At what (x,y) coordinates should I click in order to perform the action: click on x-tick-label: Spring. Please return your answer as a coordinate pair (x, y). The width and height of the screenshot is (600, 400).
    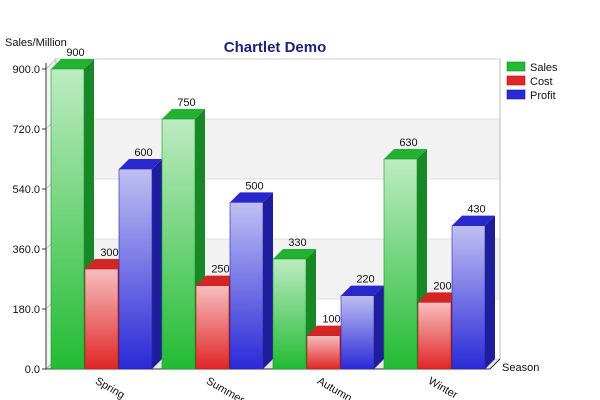
    Looking at the image, I should click on (110, 387).